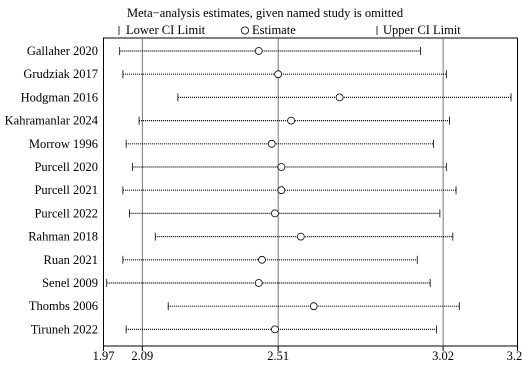  Describe the element at coordinates (274, 30) in the screenshot. I see `legend-estimate-label: Estimate` at that location.